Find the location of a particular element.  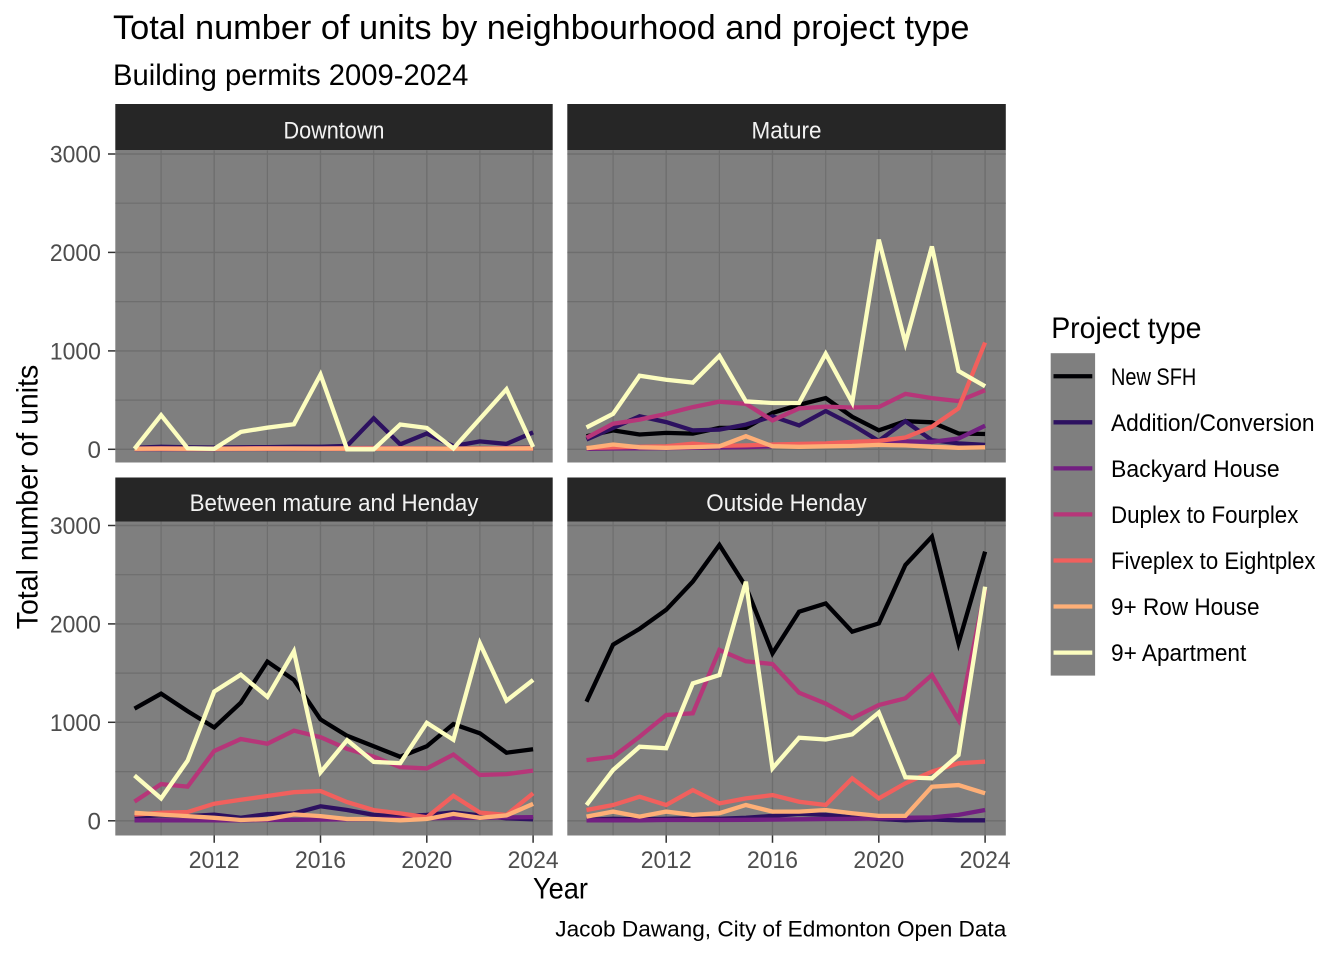

svg-text: Mature is located at coordinates (787, 131).